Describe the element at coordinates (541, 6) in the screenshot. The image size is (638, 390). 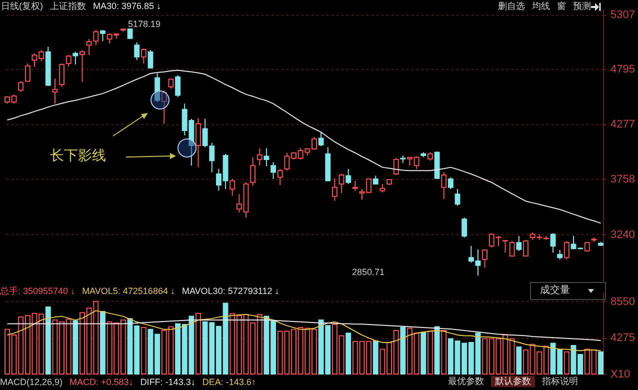
I see `annotation: 均线` at that location.